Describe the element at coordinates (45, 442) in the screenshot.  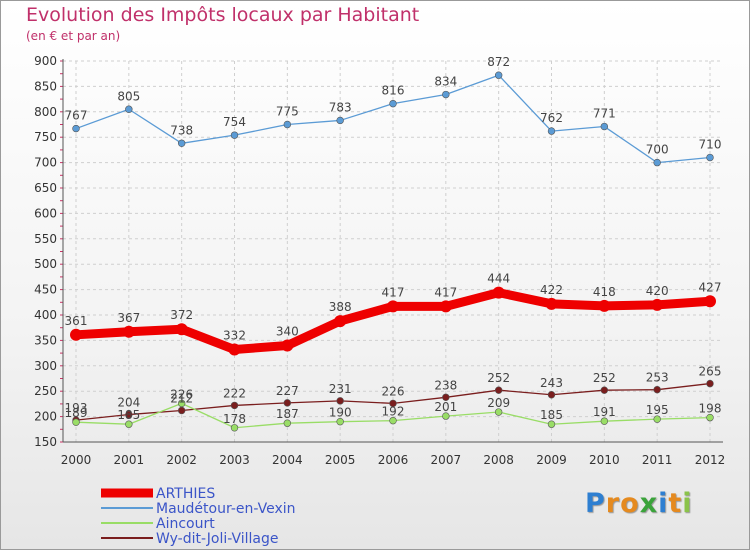
I see `y-tick-label: 150` at that location.